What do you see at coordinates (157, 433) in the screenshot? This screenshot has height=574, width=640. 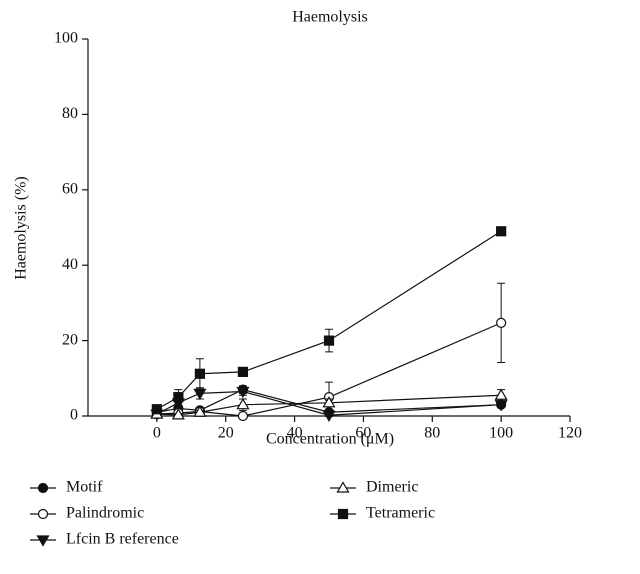 I see `x-tick-label: 0` at bounding box center [157, 433].